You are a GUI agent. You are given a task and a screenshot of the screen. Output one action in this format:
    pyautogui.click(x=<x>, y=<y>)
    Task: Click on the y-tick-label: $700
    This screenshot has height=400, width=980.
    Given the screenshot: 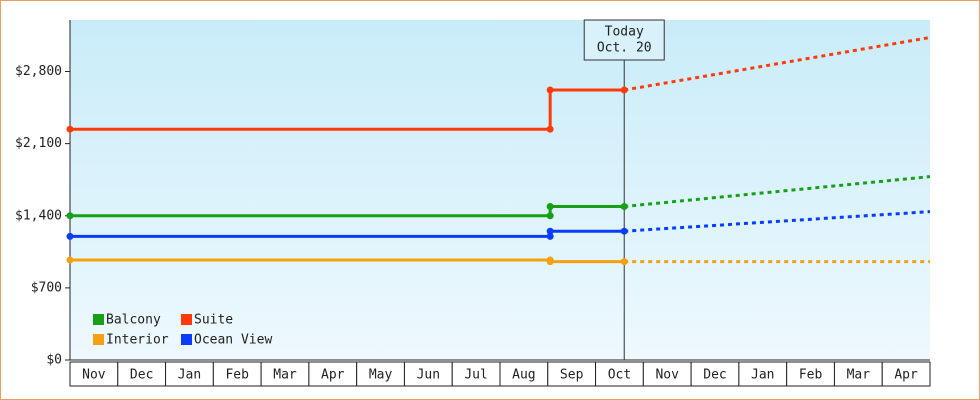 What is the action you would take?
    pyautogui.click(x=46, y=287)
    